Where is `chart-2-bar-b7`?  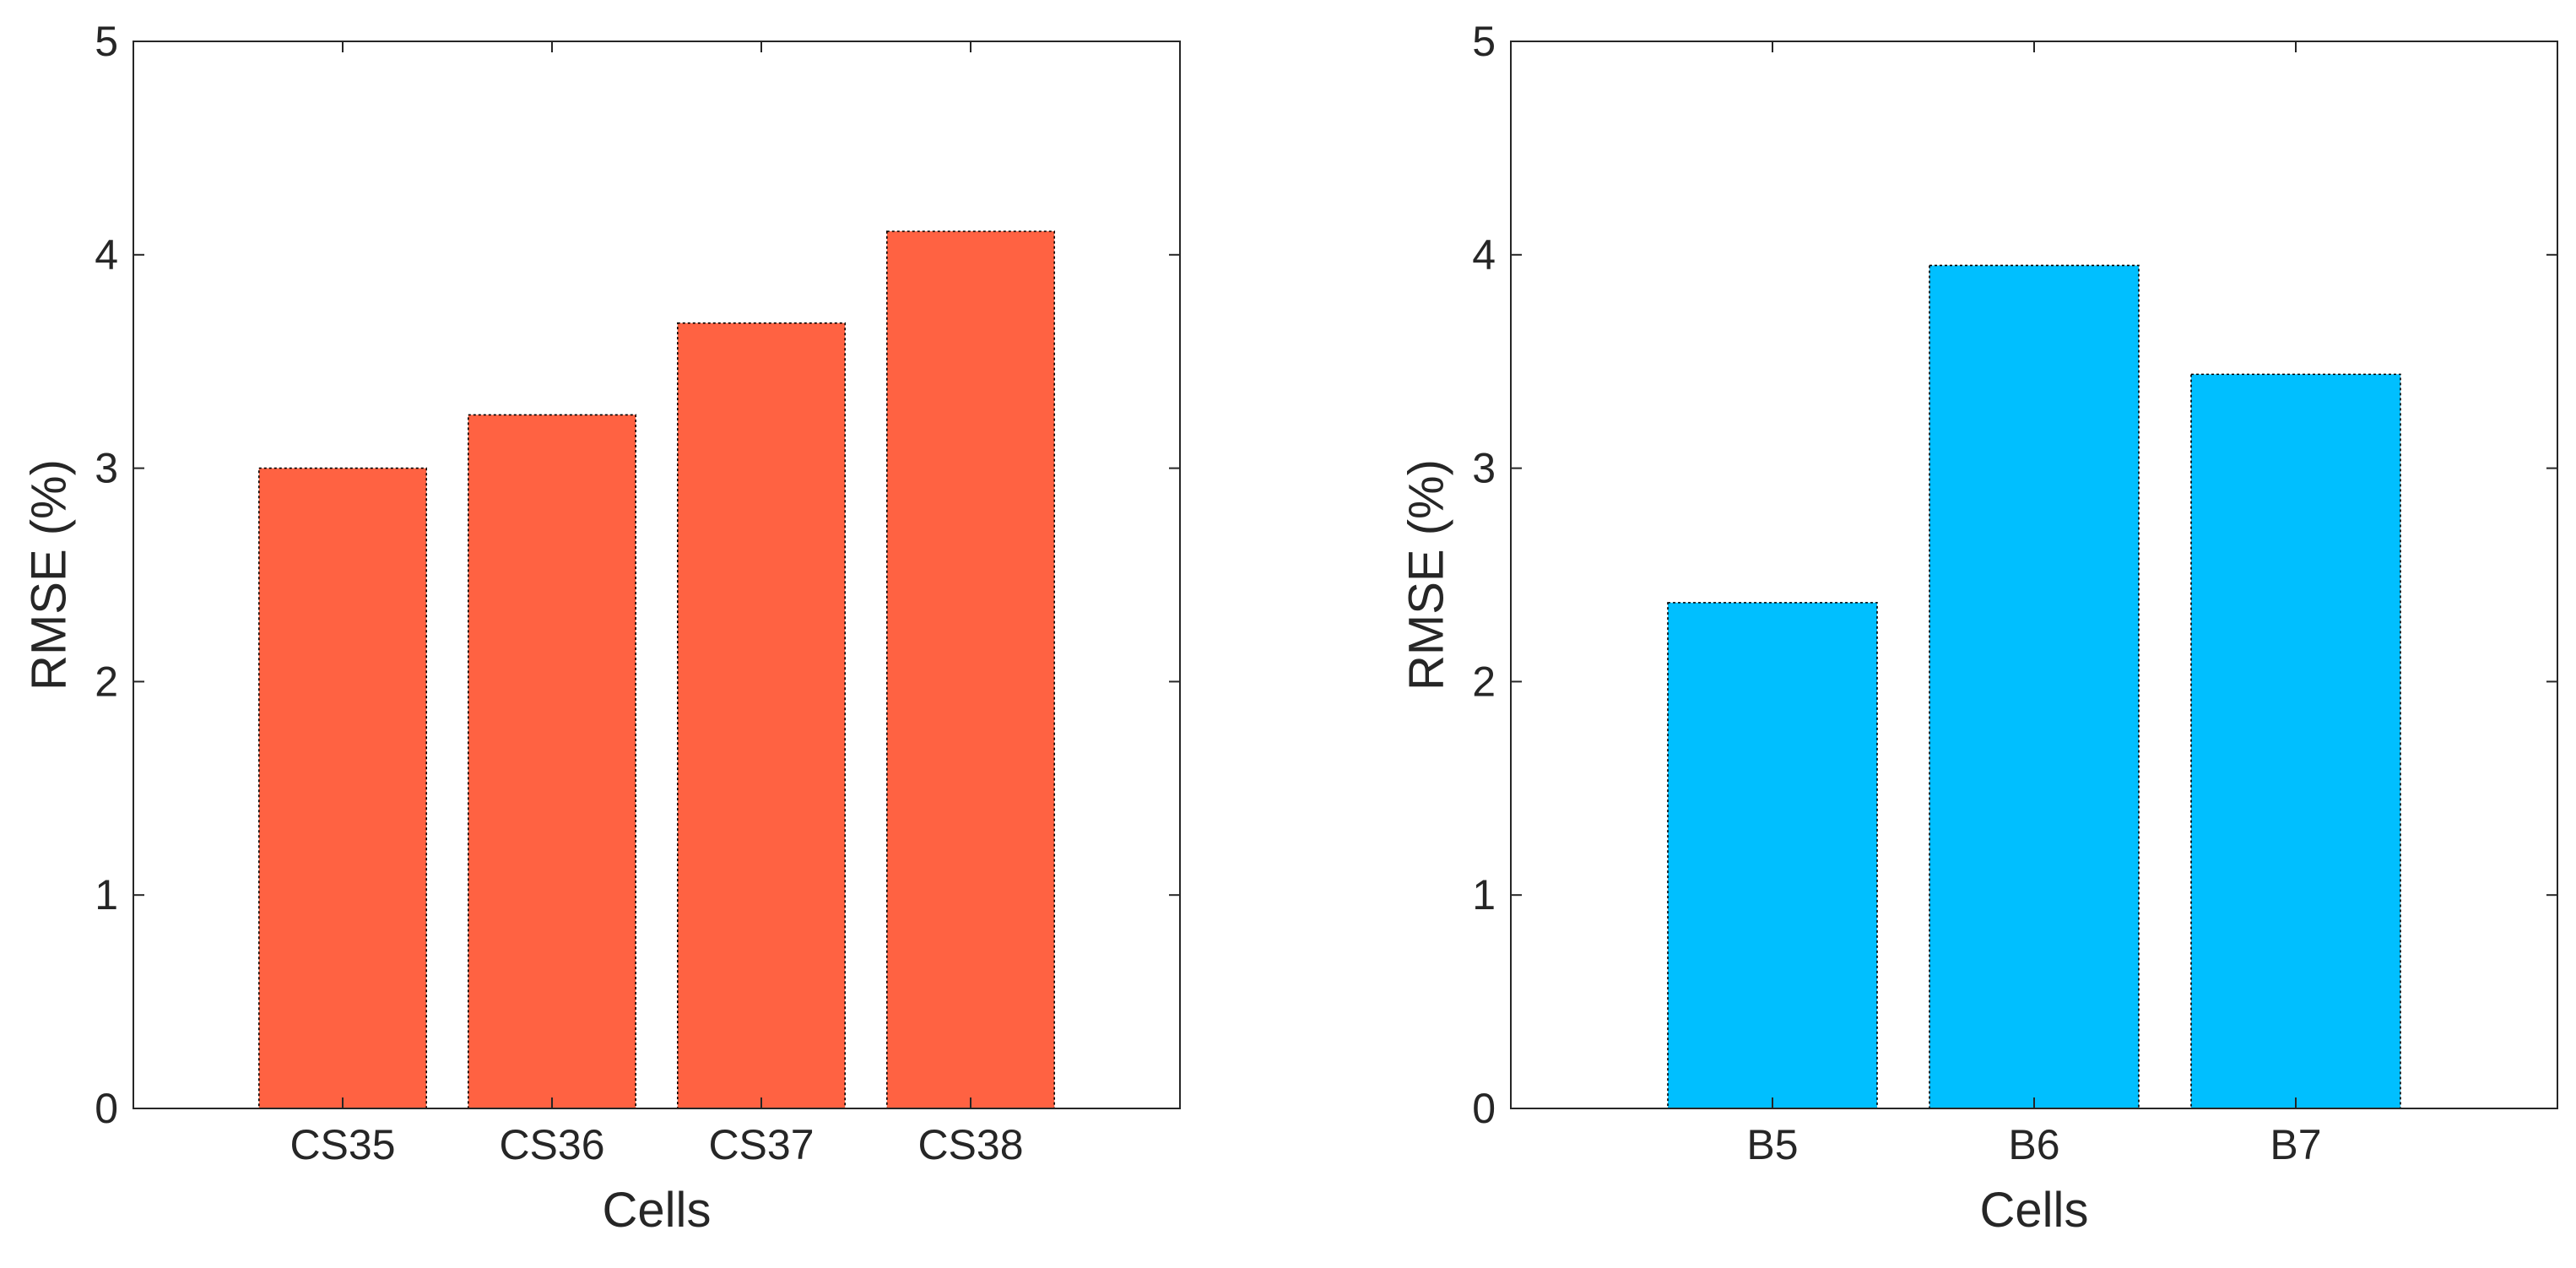 chart-2-bar-b7 is located at coordinates (2295, 741).